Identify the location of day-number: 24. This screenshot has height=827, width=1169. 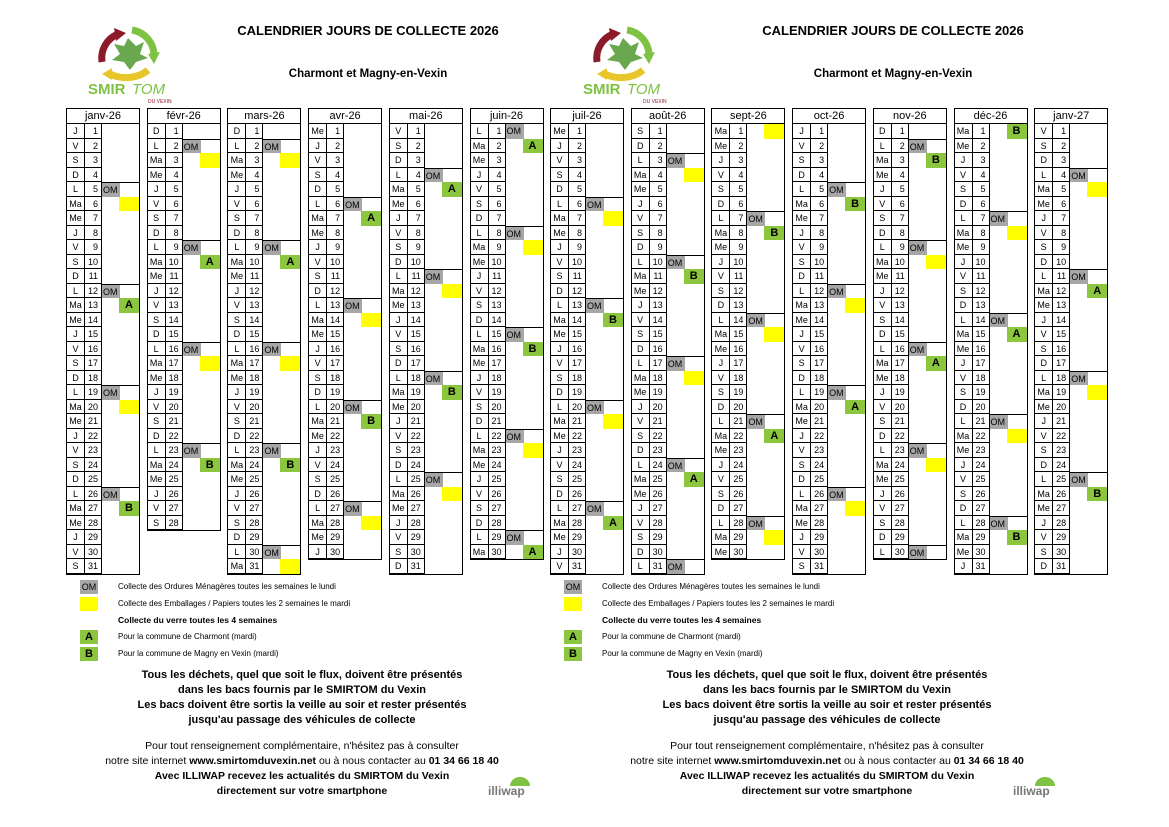
(93, 464).